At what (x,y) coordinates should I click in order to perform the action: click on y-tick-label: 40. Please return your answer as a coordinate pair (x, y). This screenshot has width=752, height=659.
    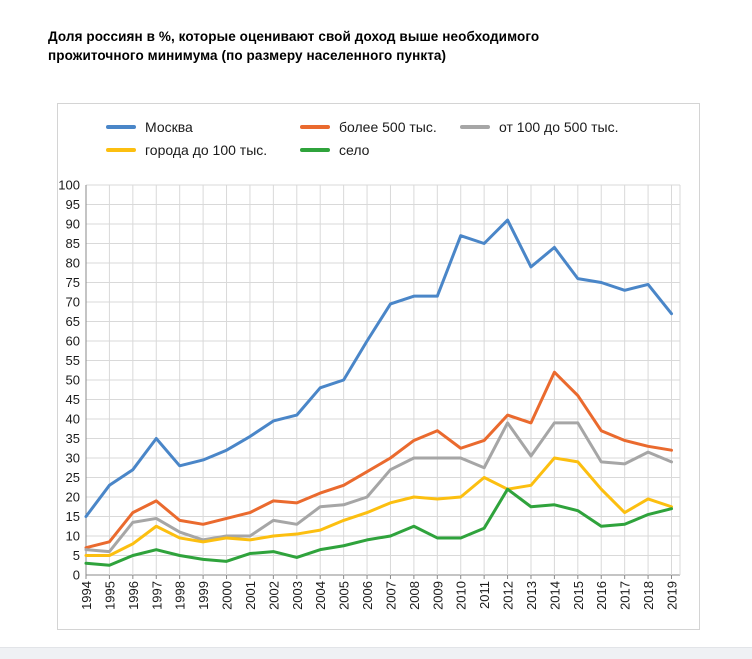
    Looking at the image, I should click on (73, 419).